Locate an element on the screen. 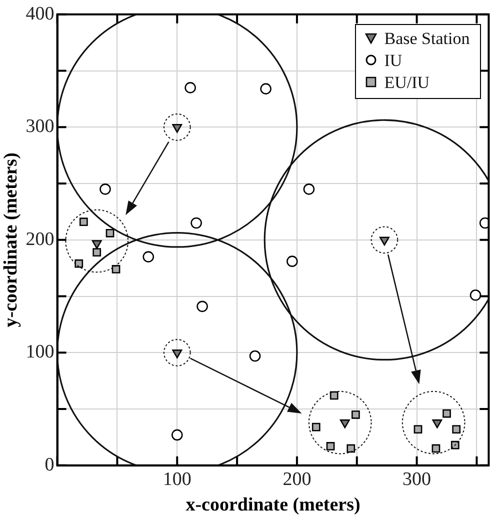 This screenshot has width=495, height=517. legend-label: EU/IU is located at coordinates (407, 82).